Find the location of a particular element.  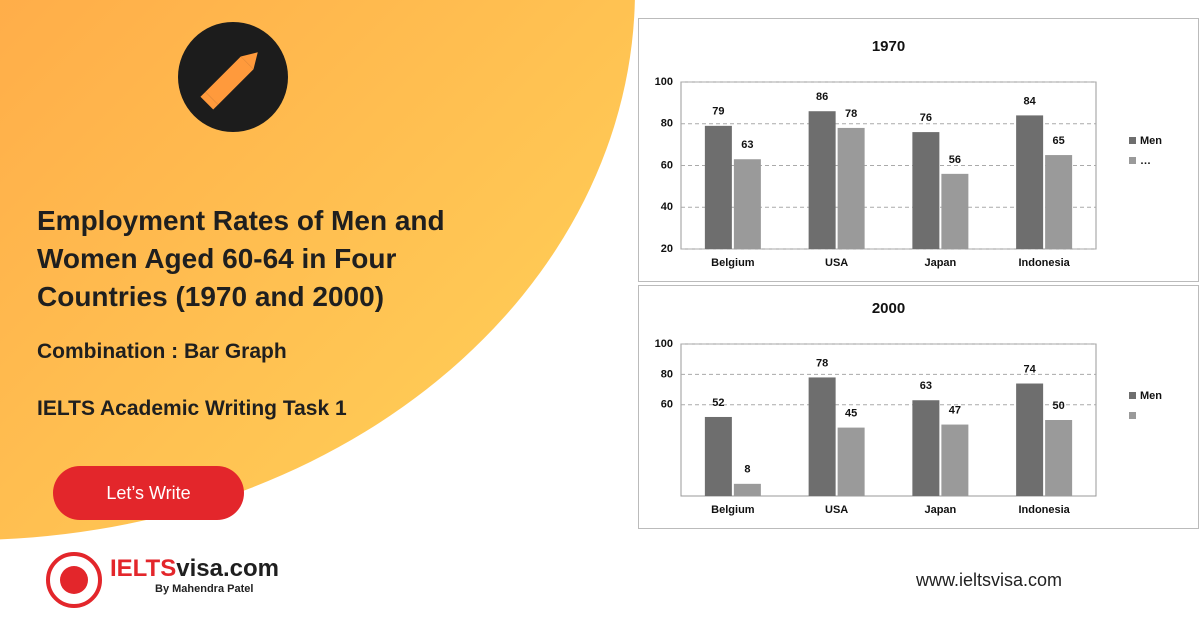

y-tick-label: 40 is located at coordinates (667, 207).